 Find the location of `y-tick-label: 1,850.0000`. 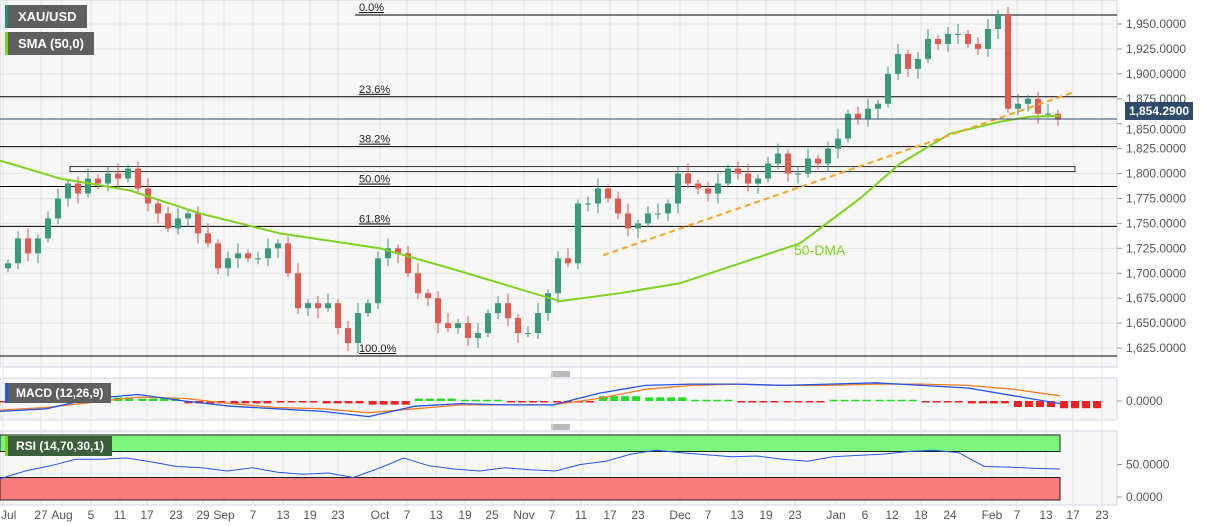

y-tick-label: 1,850.0000 is located at coordinates (1156, 130).